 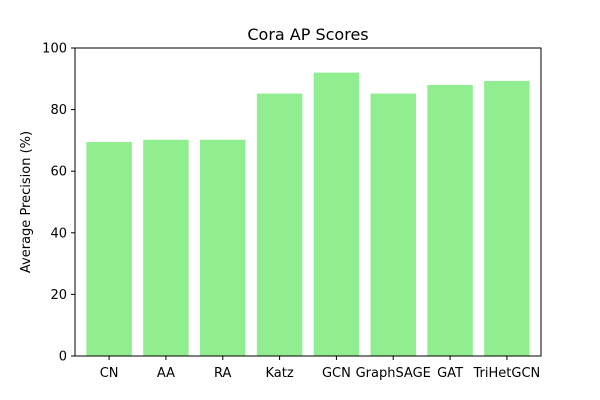 What do you see at coordinates (507, 218) in the screenshot?
I see `bar-trihetgcn` at bounding box center [507, 218].